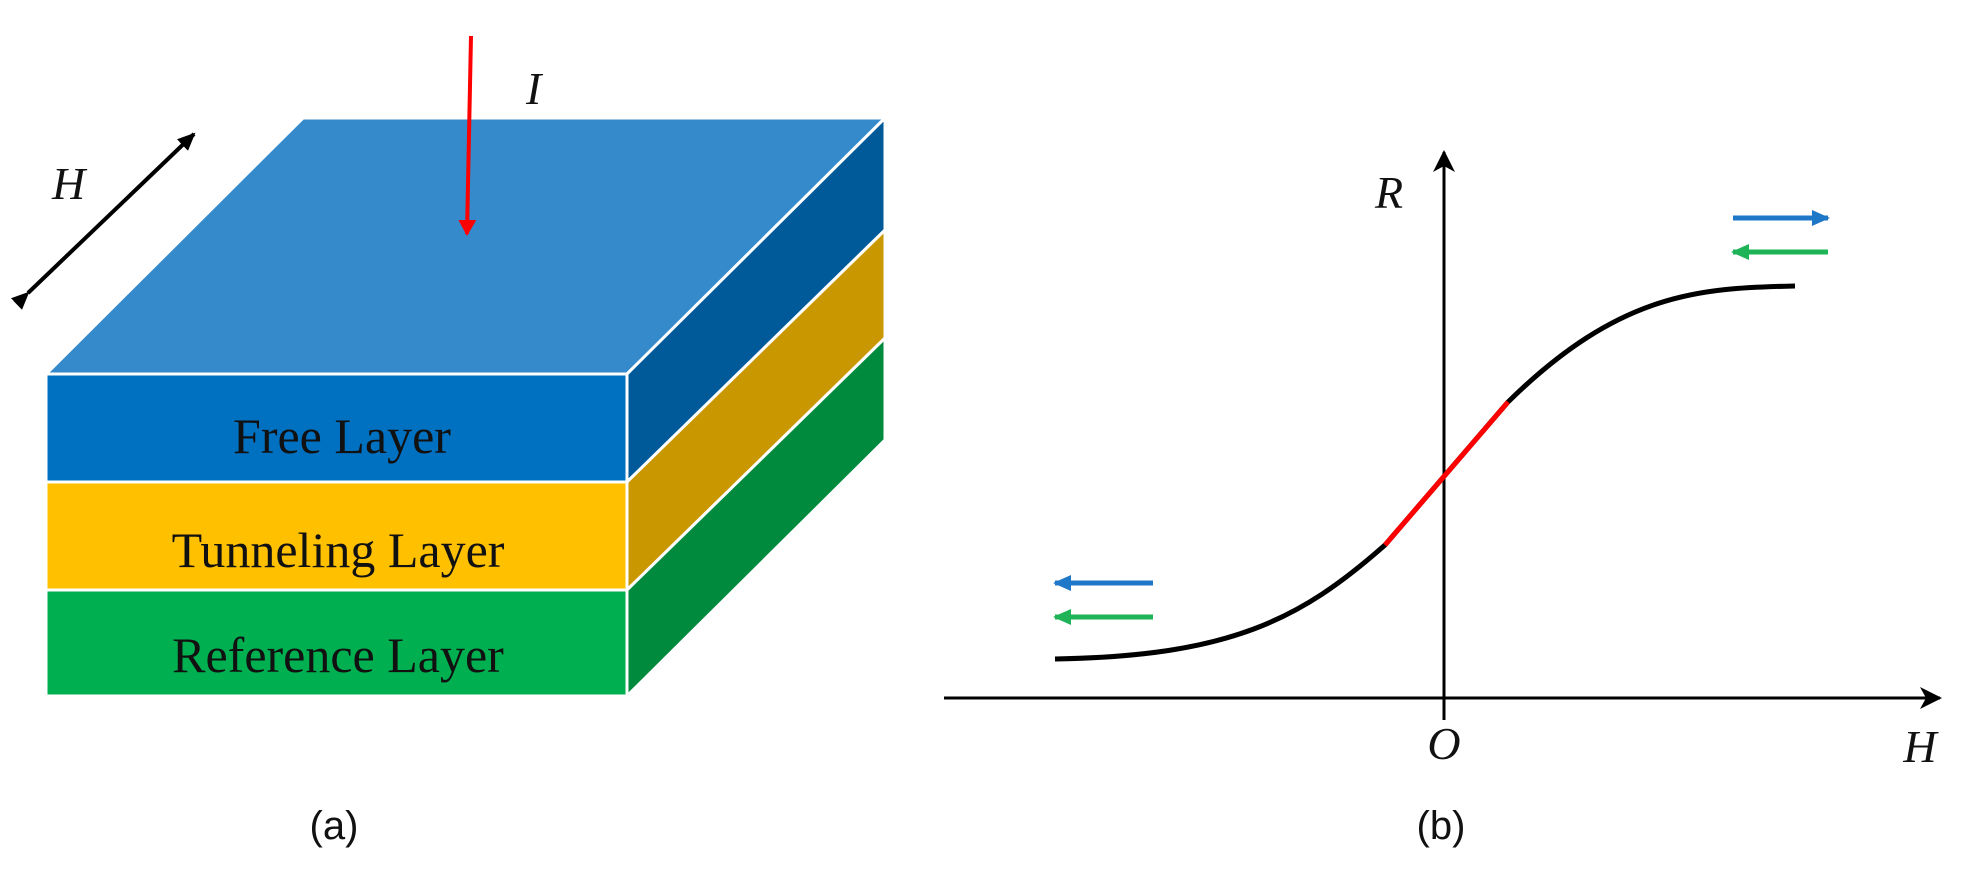  I want to click on free-layer-front-face, so click(336, 428).